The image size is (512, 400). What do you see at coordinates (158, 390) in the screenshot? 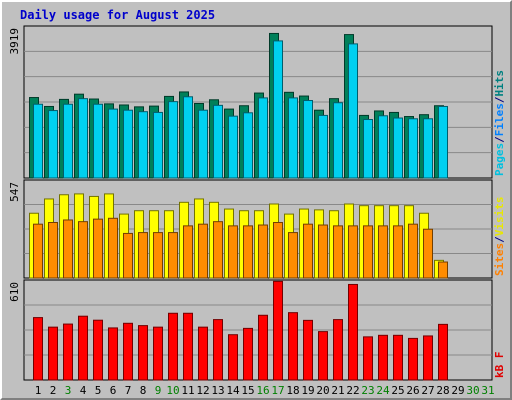
I see `x-tick-label: 9` at bounding box center [158, 390].